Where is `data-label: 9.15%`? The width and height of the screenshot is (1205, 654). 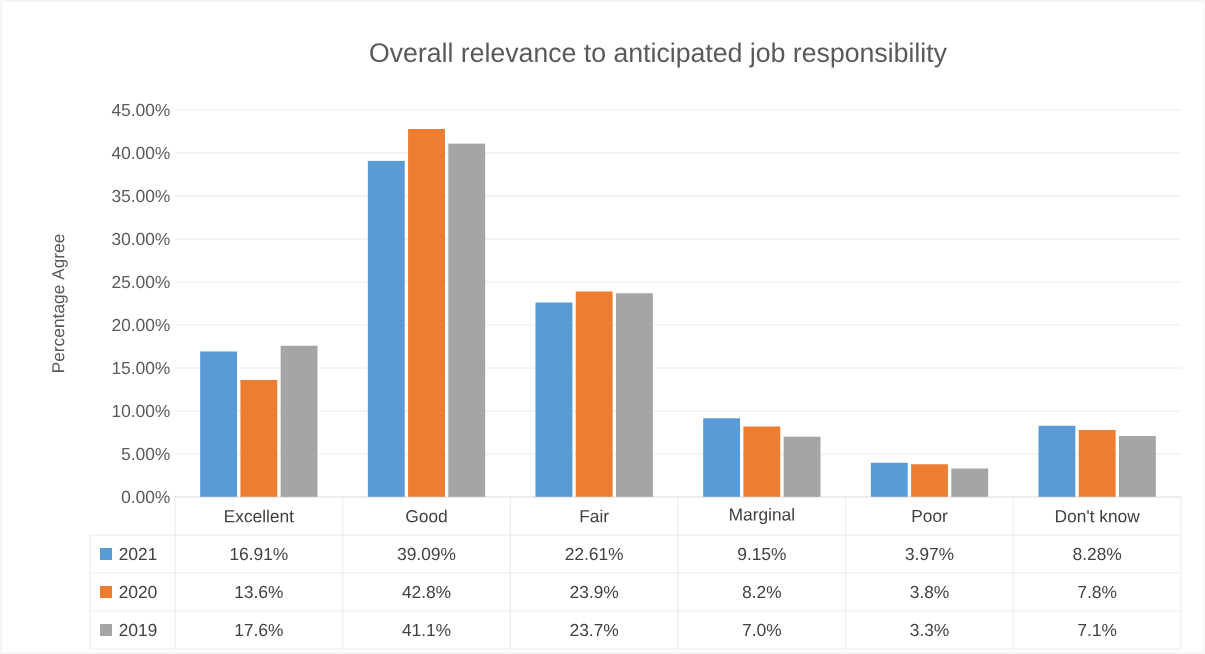 data-label: 9.15% is located at coordinates (762, 554).